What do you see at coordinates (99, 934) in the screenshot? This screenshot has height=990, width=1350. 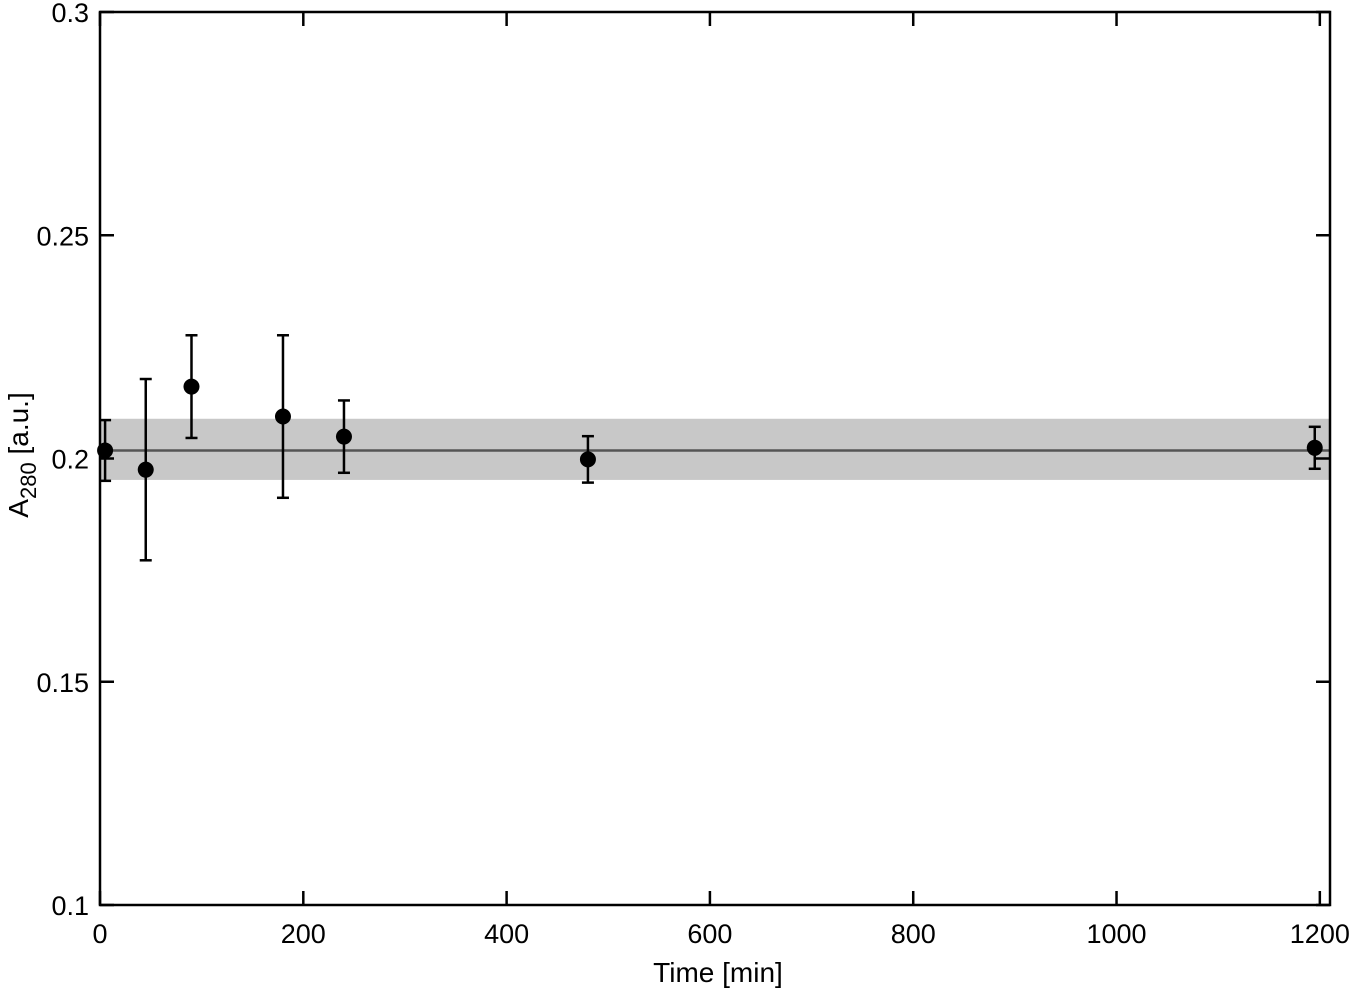 I see `x-tick-label-0: 0` at bounding box center [99, 934].